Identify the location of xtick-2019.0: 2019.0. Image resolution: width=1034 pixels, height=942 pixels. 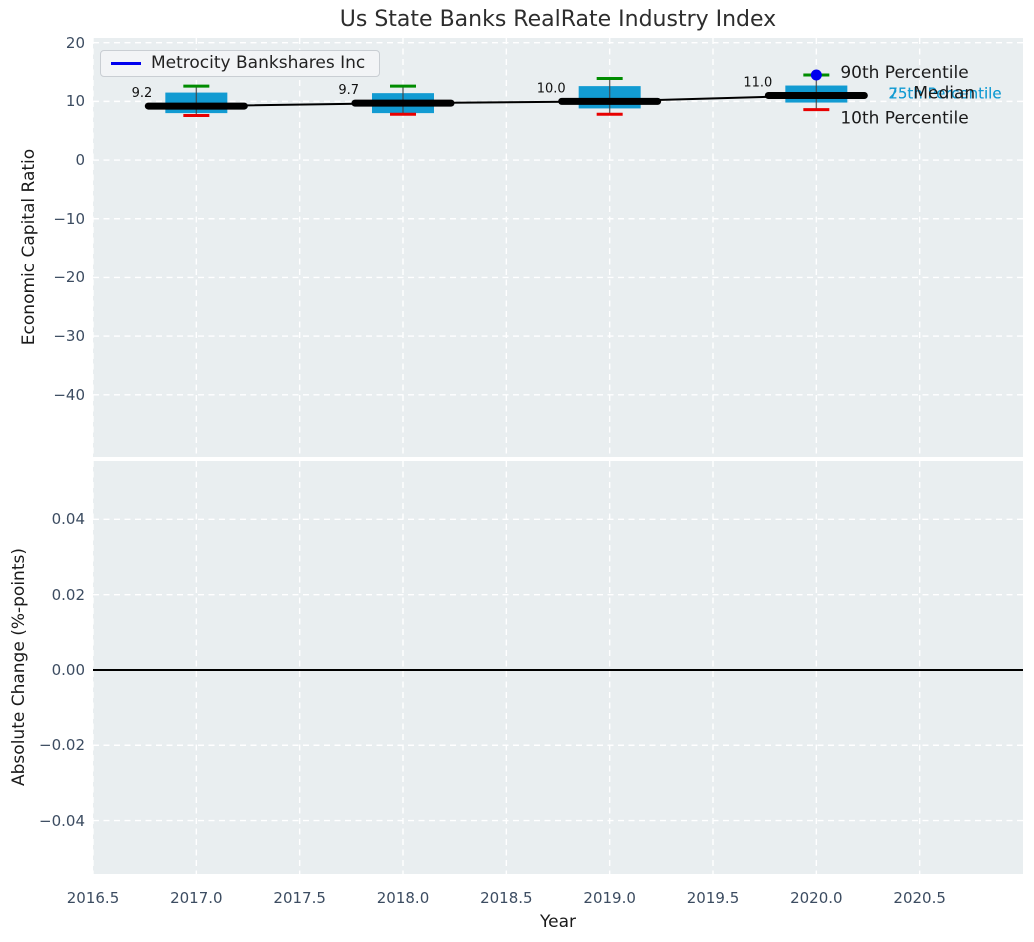
(609, 898).